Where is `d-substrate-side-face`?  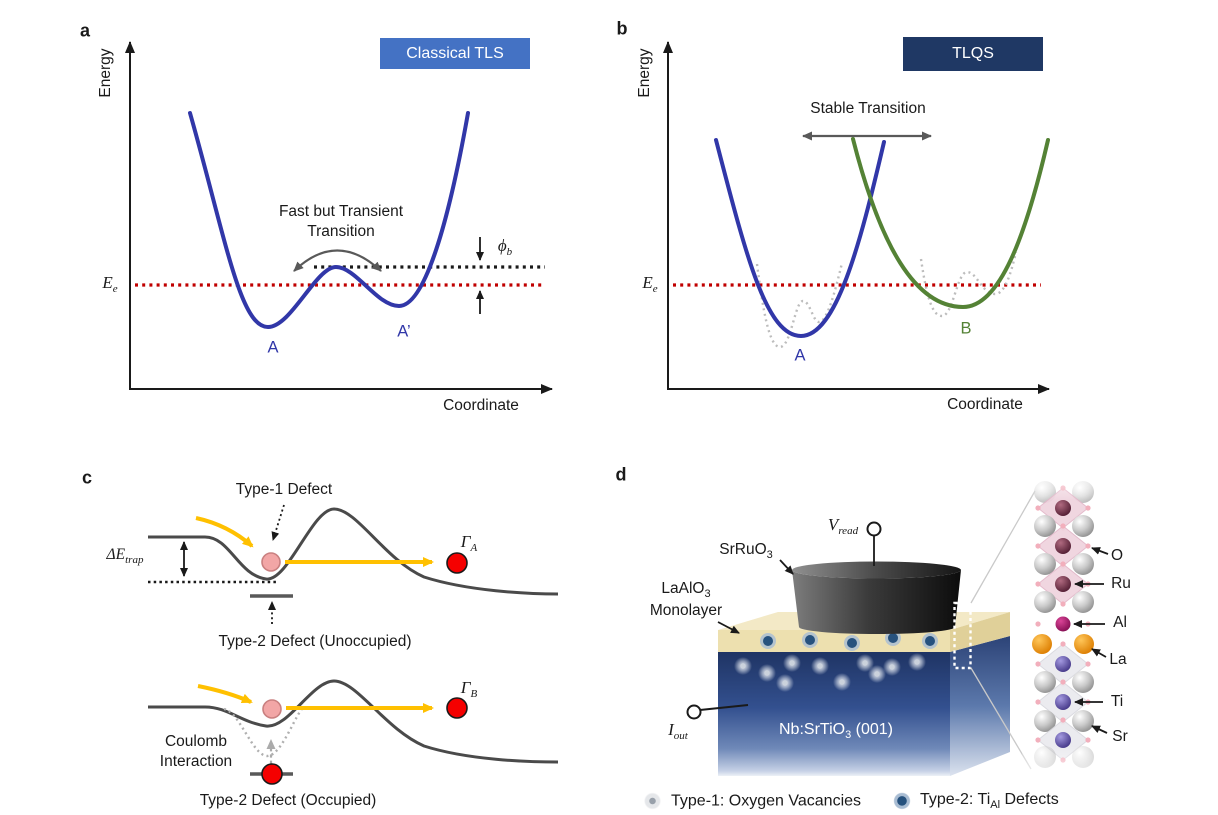
d-substrate-side-face is located at coordinates (980, 706).